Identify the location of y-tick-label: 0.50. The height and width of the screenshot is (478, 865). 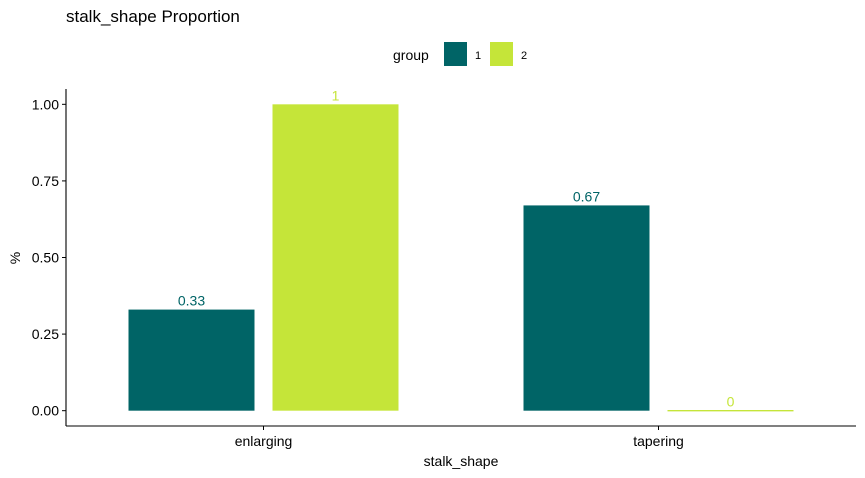
(45, 258).